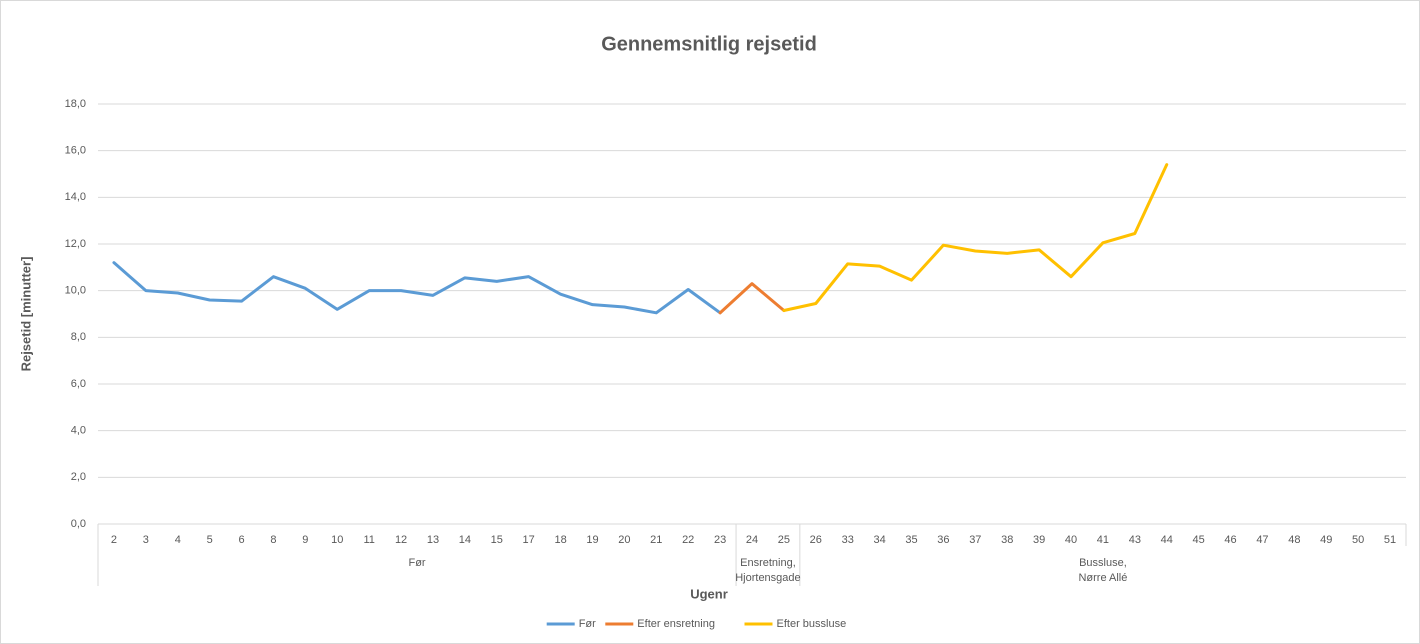  Describe the element at coordinates (433, 540) in the screenshot. I see `x-tick-label: 13` at that location.